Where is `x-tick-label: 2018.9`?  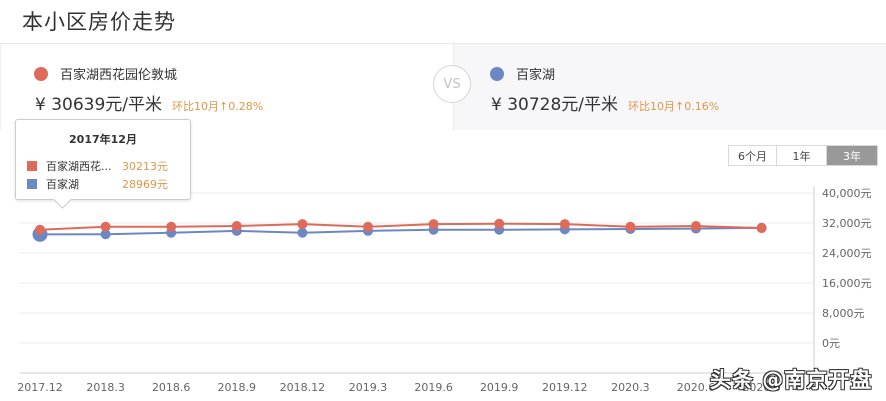 x-tick-label: 2018.9 is located at coordinates (237, 387).